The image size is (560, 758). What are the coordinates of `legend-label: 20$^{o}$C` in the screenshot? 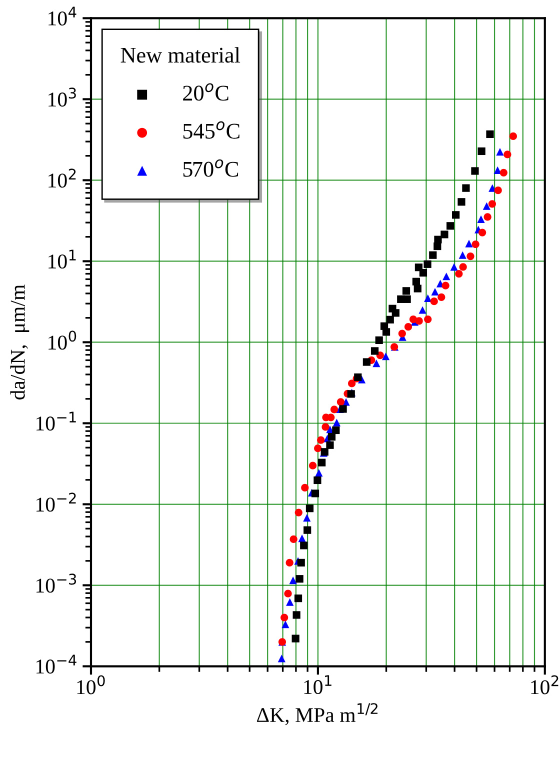 It's located at (205, 92).